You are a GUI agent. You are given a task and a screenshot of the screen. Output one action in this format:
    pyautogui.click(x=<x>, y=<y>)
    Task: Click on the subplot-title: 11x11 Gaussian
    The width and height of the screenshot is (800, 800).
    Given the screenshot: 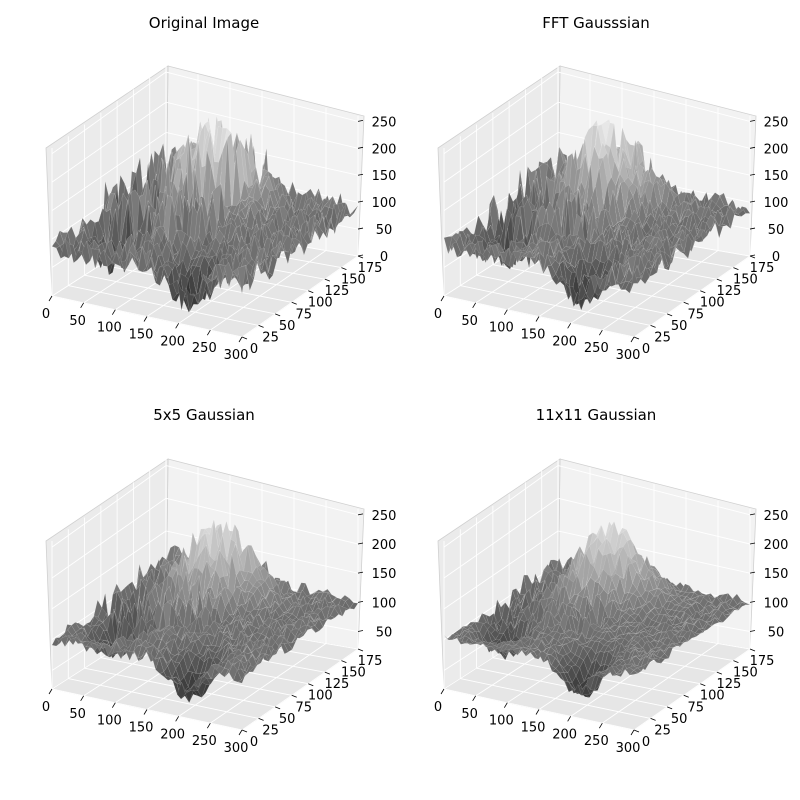 What is the action you would take?
    pyautogui.click(x=596, y=415)
    